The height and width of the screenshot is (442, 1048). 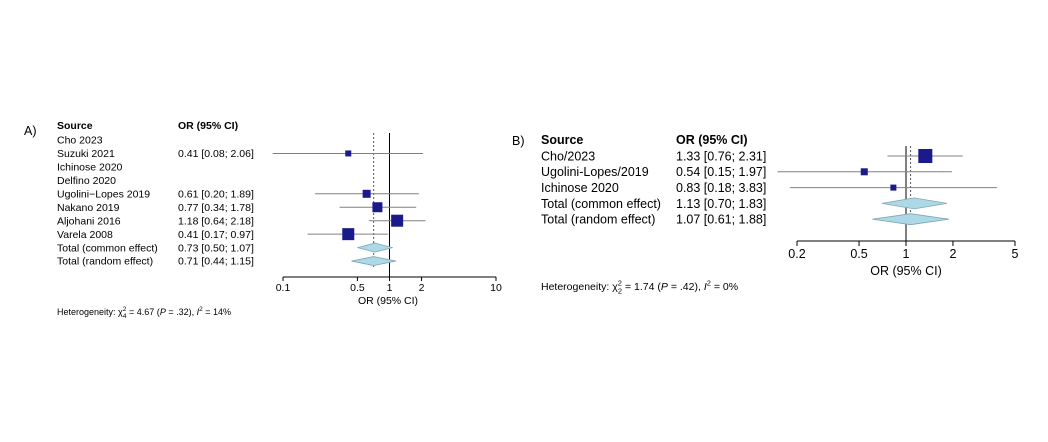 I want to click on pooled-label-a: Total (random effect), so click(x=105, y=262).